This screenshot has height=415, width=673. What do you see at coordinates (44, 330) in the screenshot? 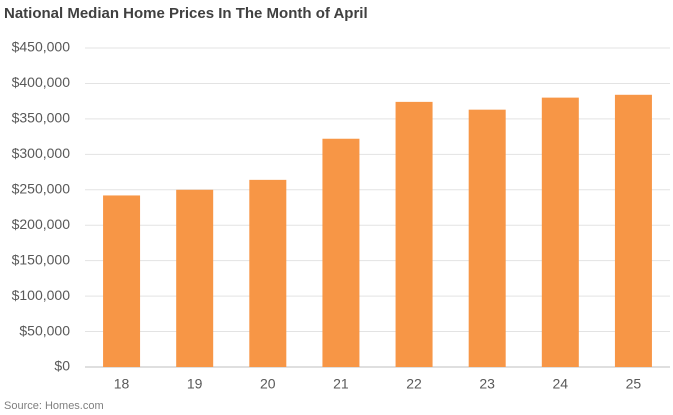
I see `y-tick-label: $50,000` at bounding box center [44, 330].